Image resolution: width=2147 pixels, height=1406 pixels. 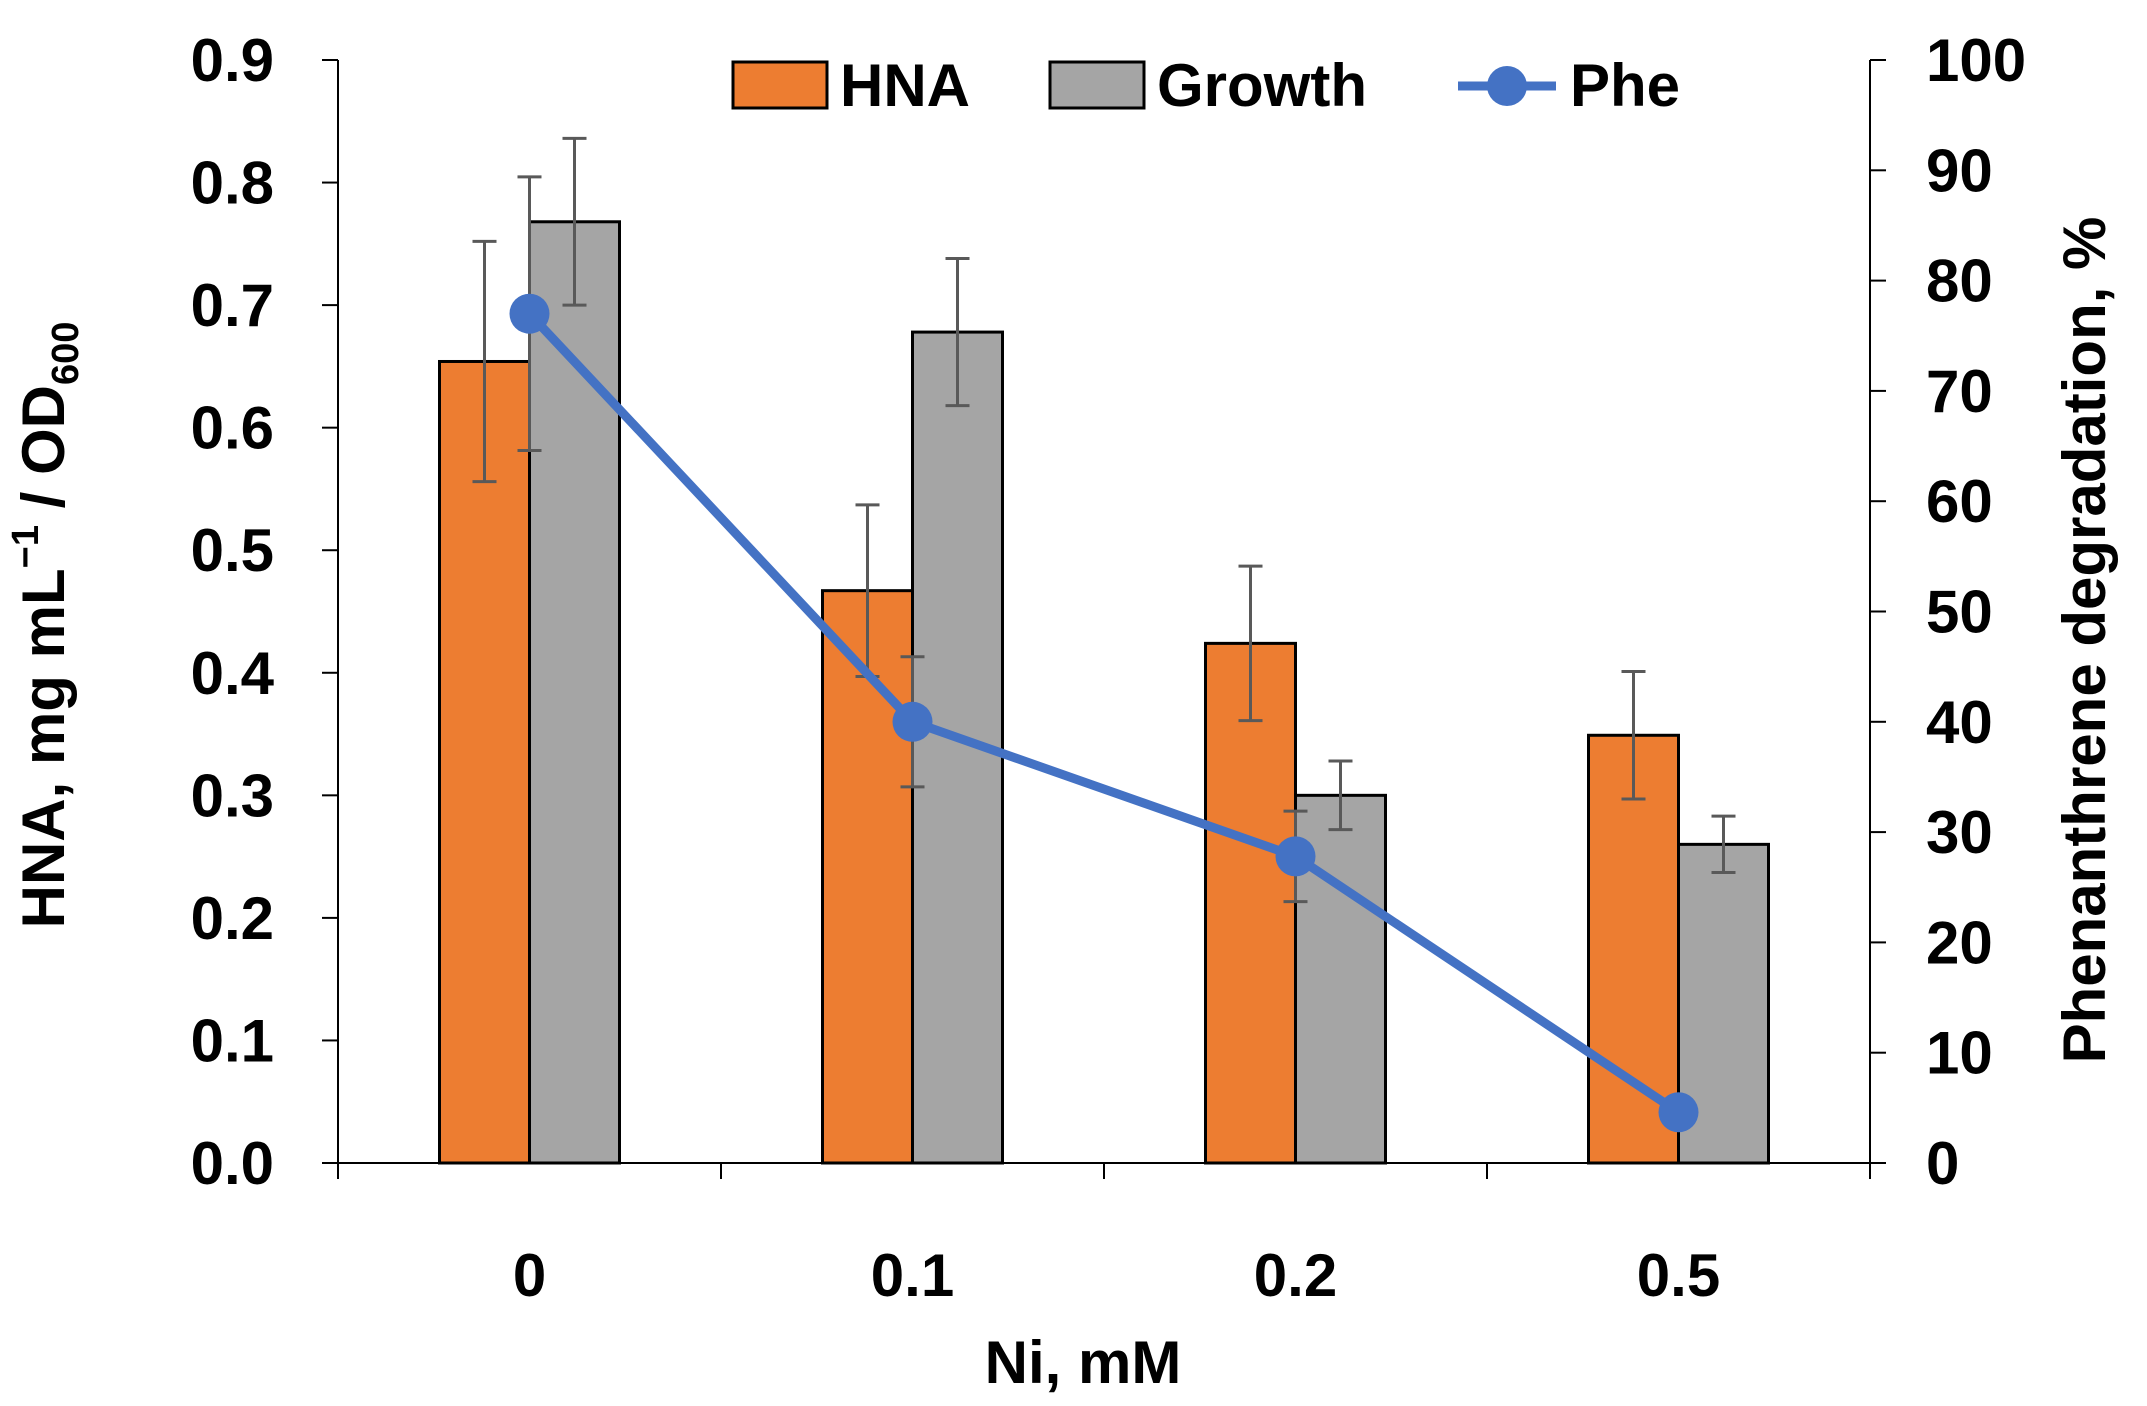 I want to click on legend-label-growth: Growth, so click(x=1262, y=85).